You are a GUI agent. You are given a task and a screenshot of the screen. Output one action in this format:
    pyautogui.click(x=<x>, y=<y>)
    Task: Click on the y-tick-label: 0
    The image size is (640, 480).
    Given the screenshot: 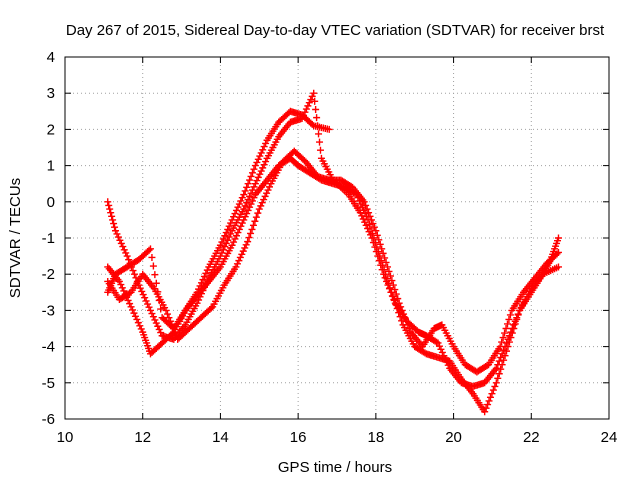 What is the action you would take?
    pyautogui.click(x=51, y=202)
    